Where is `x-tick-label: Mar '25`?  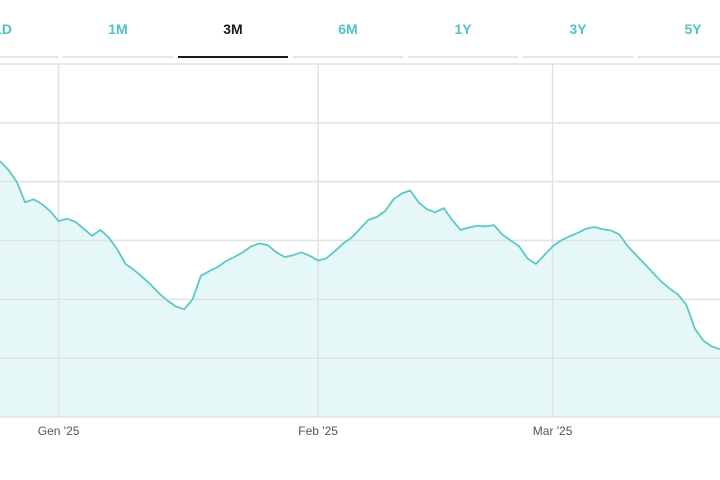
x-tick-label: Mar '25 is located at coordinates (553, 431).